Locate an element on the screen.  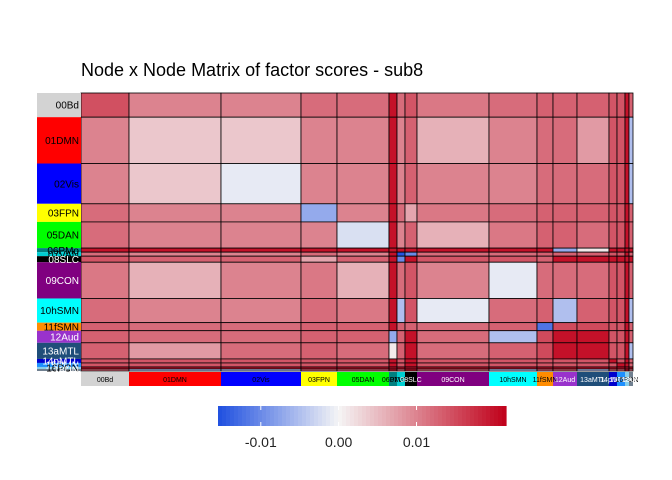
heatmap-cell-13aMTL-08SLC is located at coordinates (411, 351).